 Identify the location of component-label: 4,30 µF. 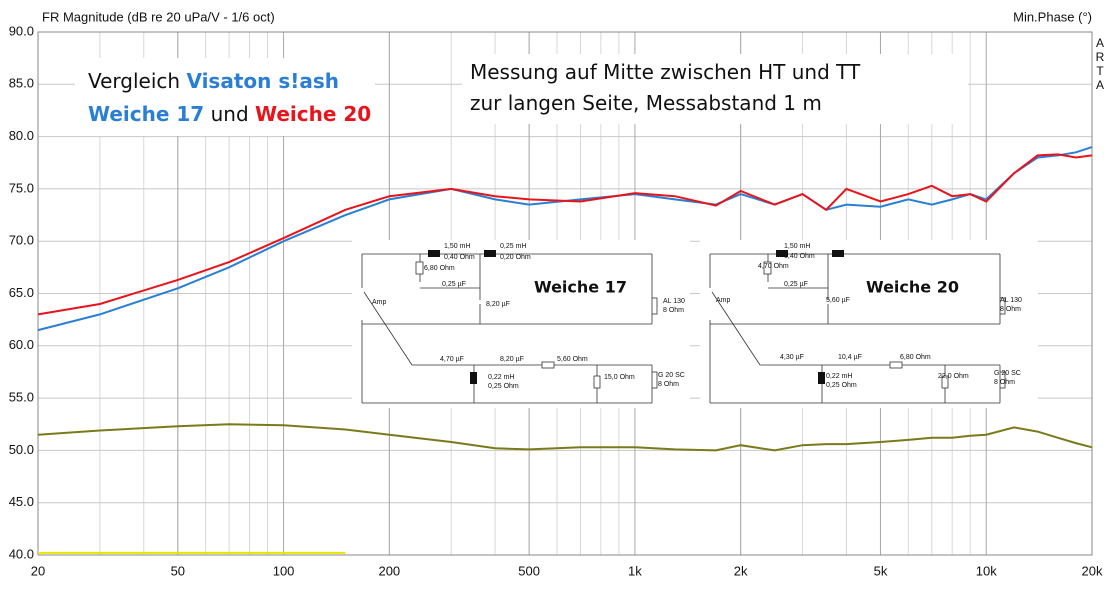
(792, 357).